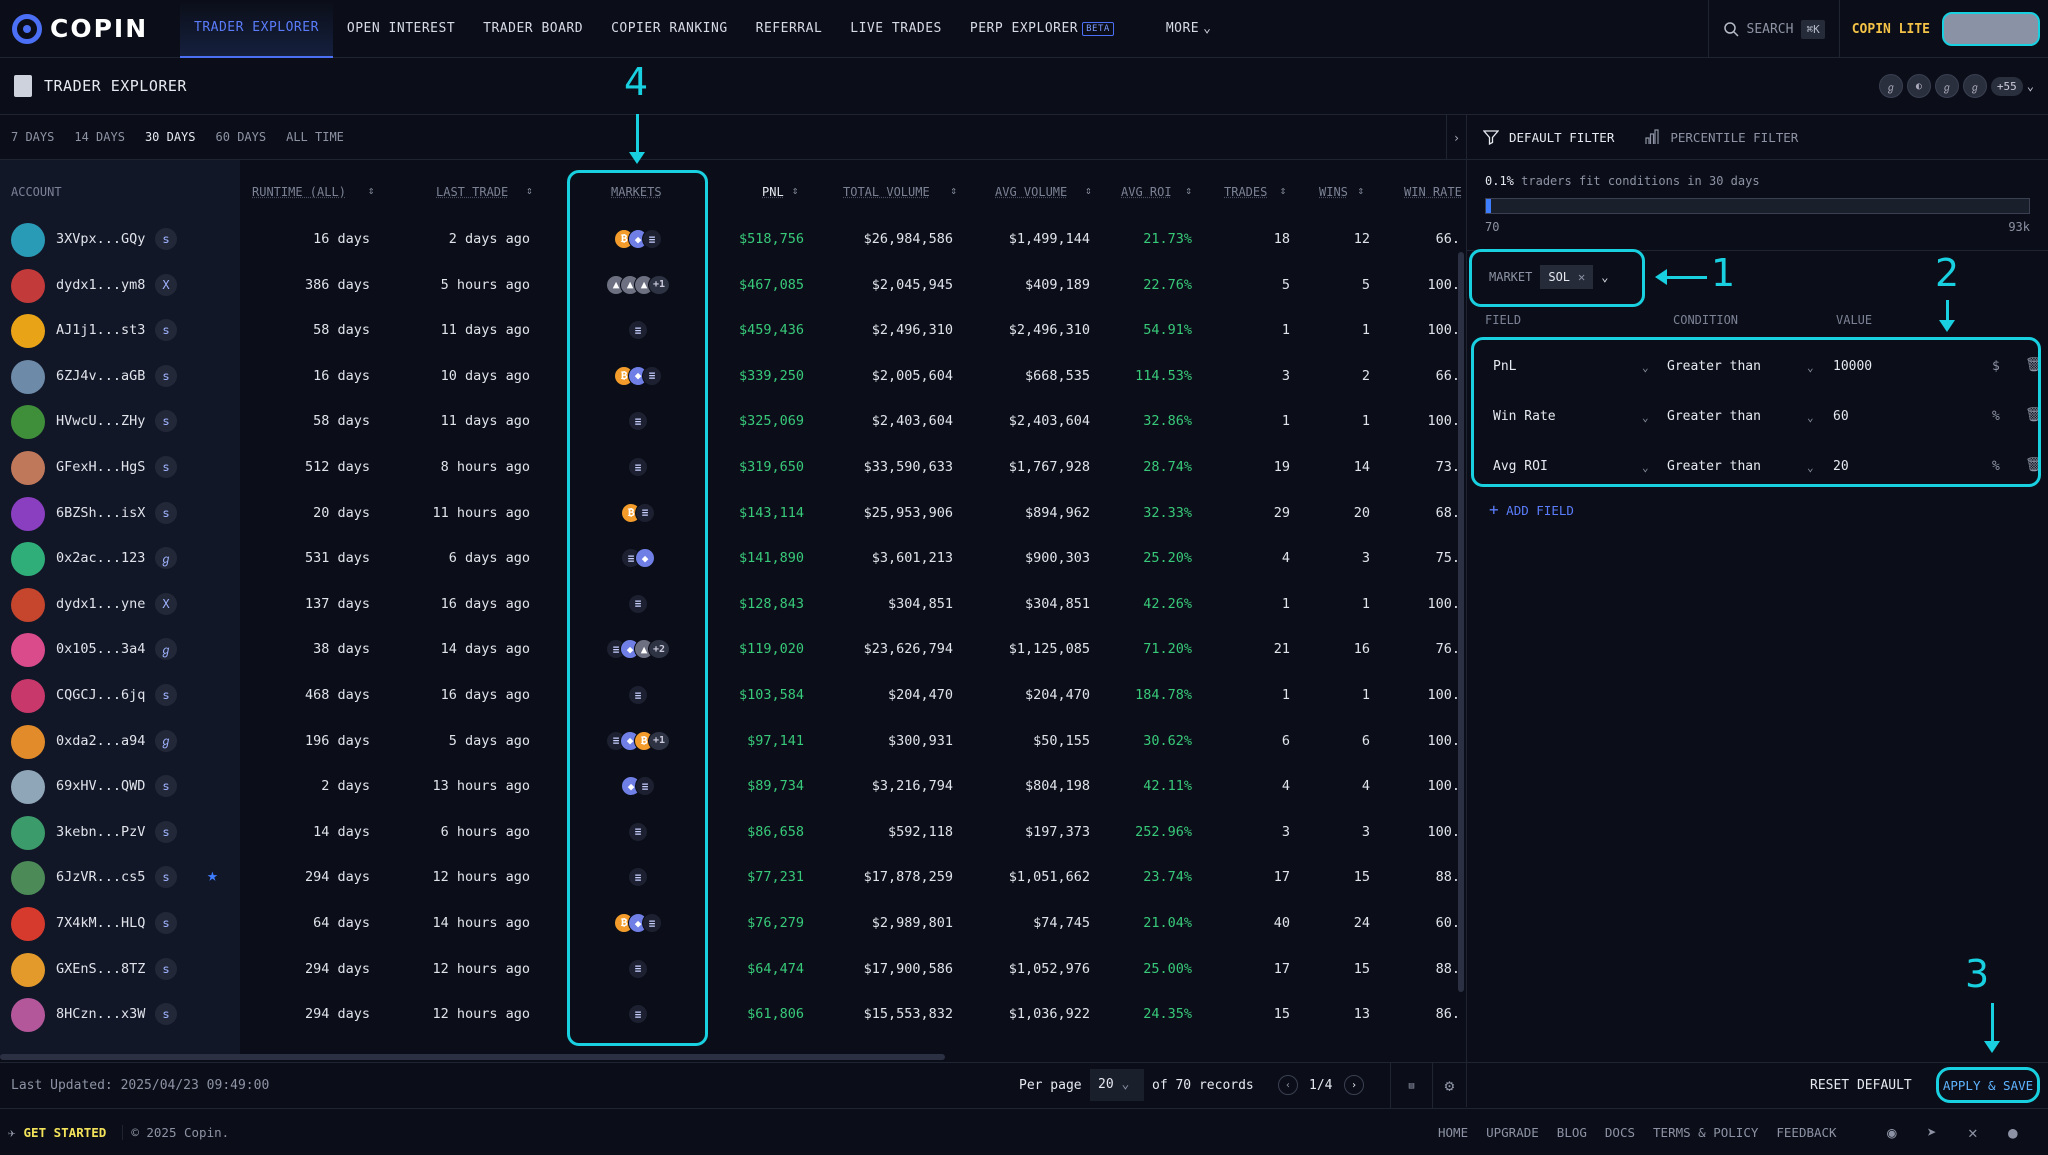  What do you see at coordinates (256, 29) in the screenshot?
I see `nav-item-trader-explorer: TRADER EXPLORER` at bounding box center [256, 29].